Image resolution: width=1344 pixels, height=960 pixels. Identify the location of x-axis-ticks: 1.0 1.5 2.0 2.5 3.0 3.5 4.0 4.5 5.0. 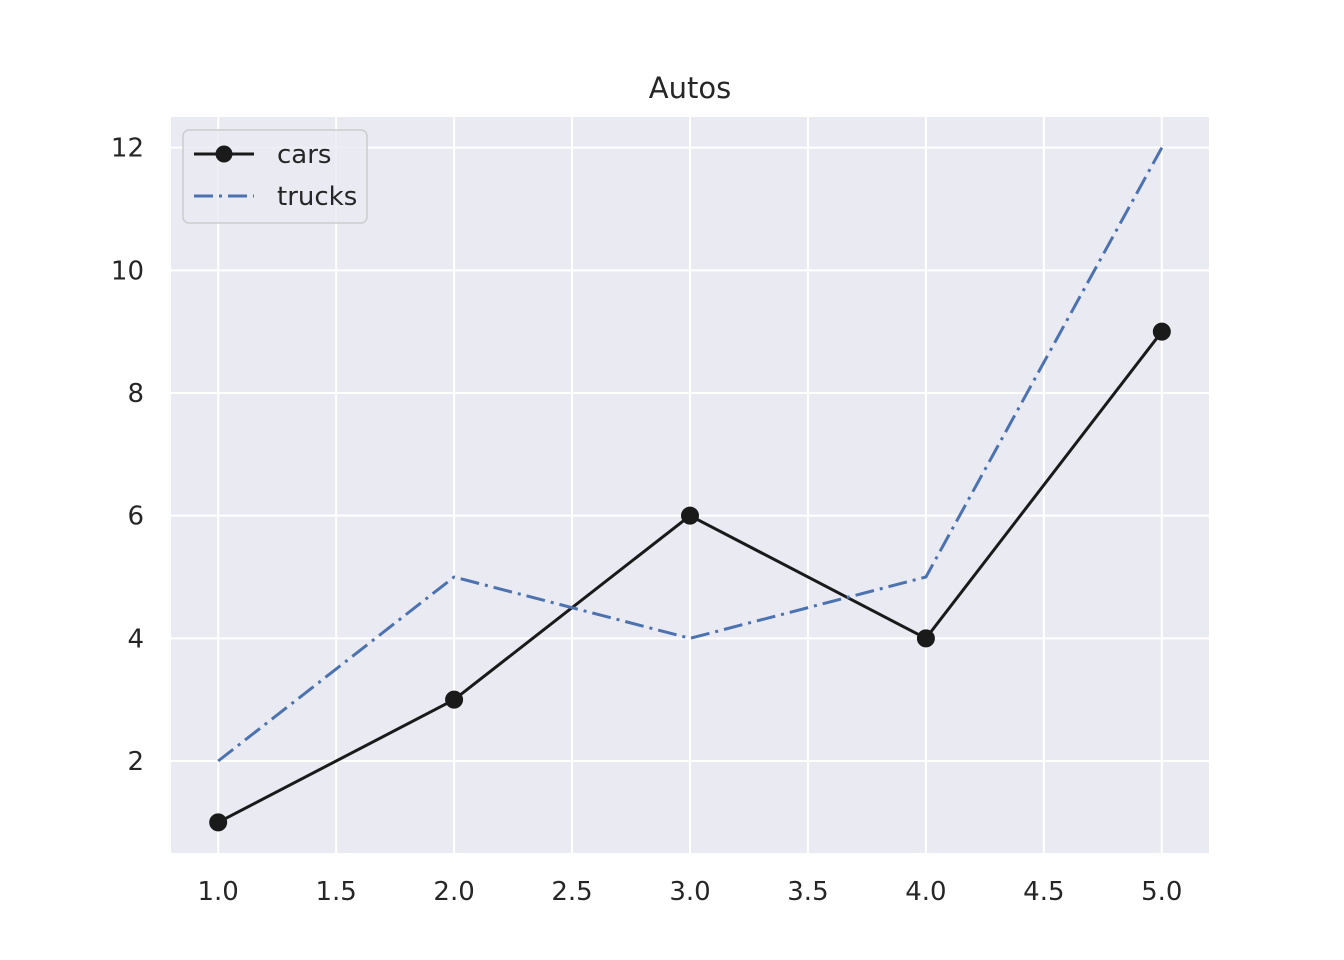
(690, 892).